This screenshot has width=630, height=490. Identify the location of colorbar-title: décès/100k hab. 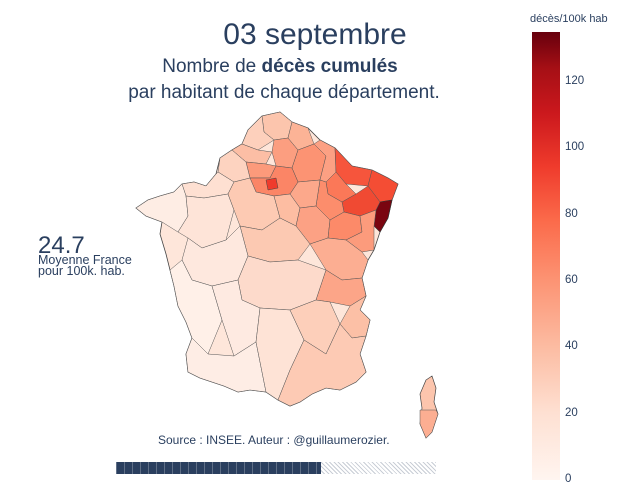
(569, 19).